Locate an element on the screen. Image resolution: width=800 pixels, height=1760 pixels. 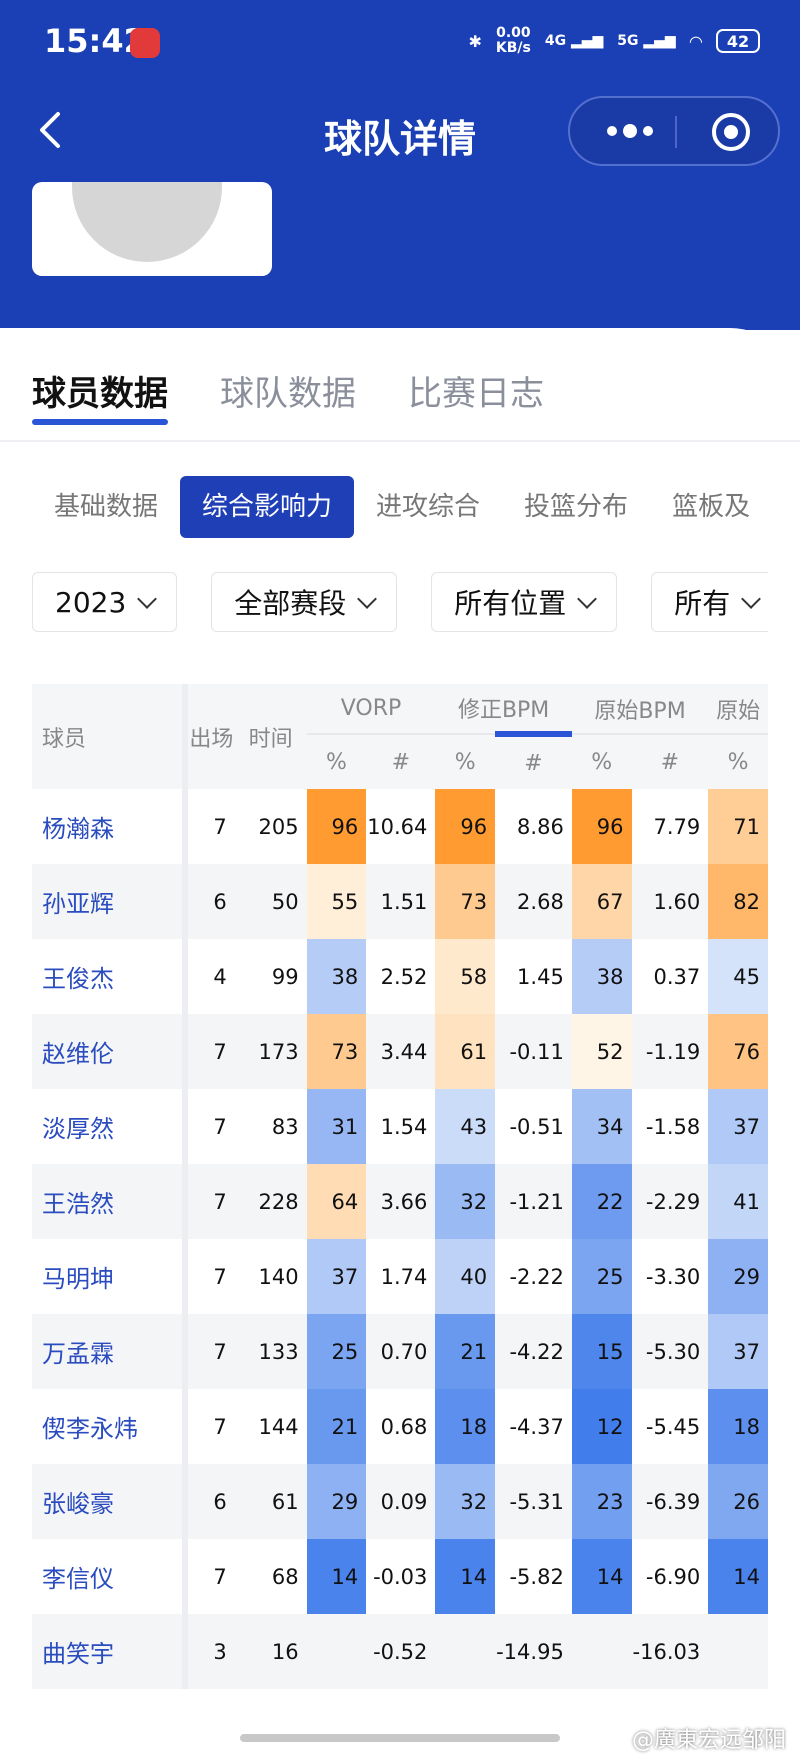
table-cell-r-n: 0.37 is located at coordinates (670, 976).